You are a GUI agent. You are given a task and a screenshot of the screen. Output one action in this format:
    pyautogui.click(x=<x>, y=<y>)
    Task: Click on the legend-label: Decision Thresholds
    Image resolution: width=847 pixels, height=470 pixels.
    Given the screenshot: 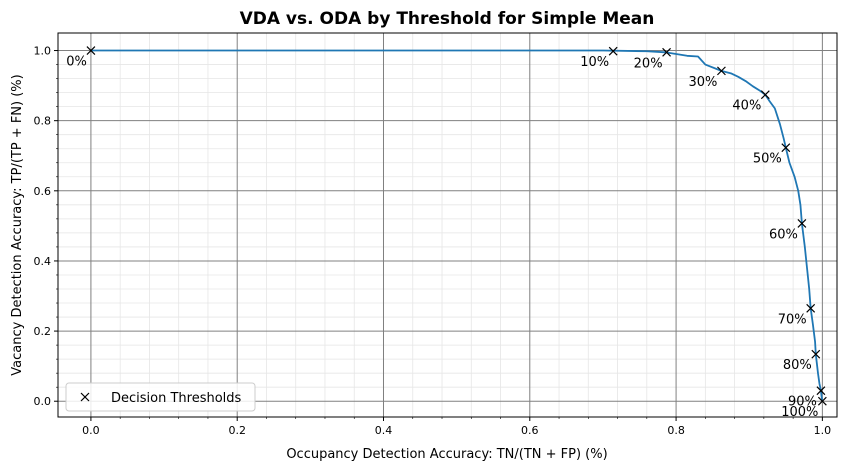 What is the action you would take?
    pyautogui.click(x=176, y=398)
    